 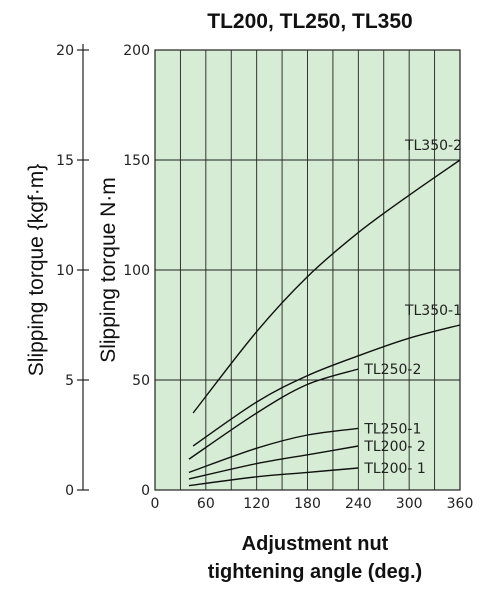 I want to click on series-label: TL250-1, so click(x=392, y=429).